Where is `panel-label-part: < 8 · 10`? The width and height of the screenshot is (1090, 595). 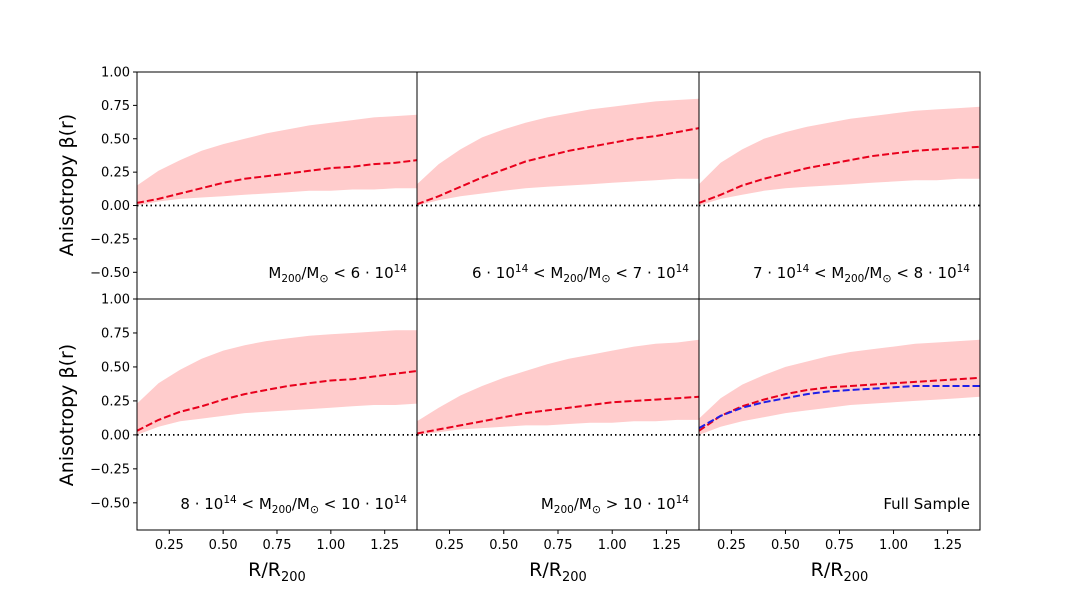
panel-label-part: < 8 · 10 is located at coordinates (924, 273).